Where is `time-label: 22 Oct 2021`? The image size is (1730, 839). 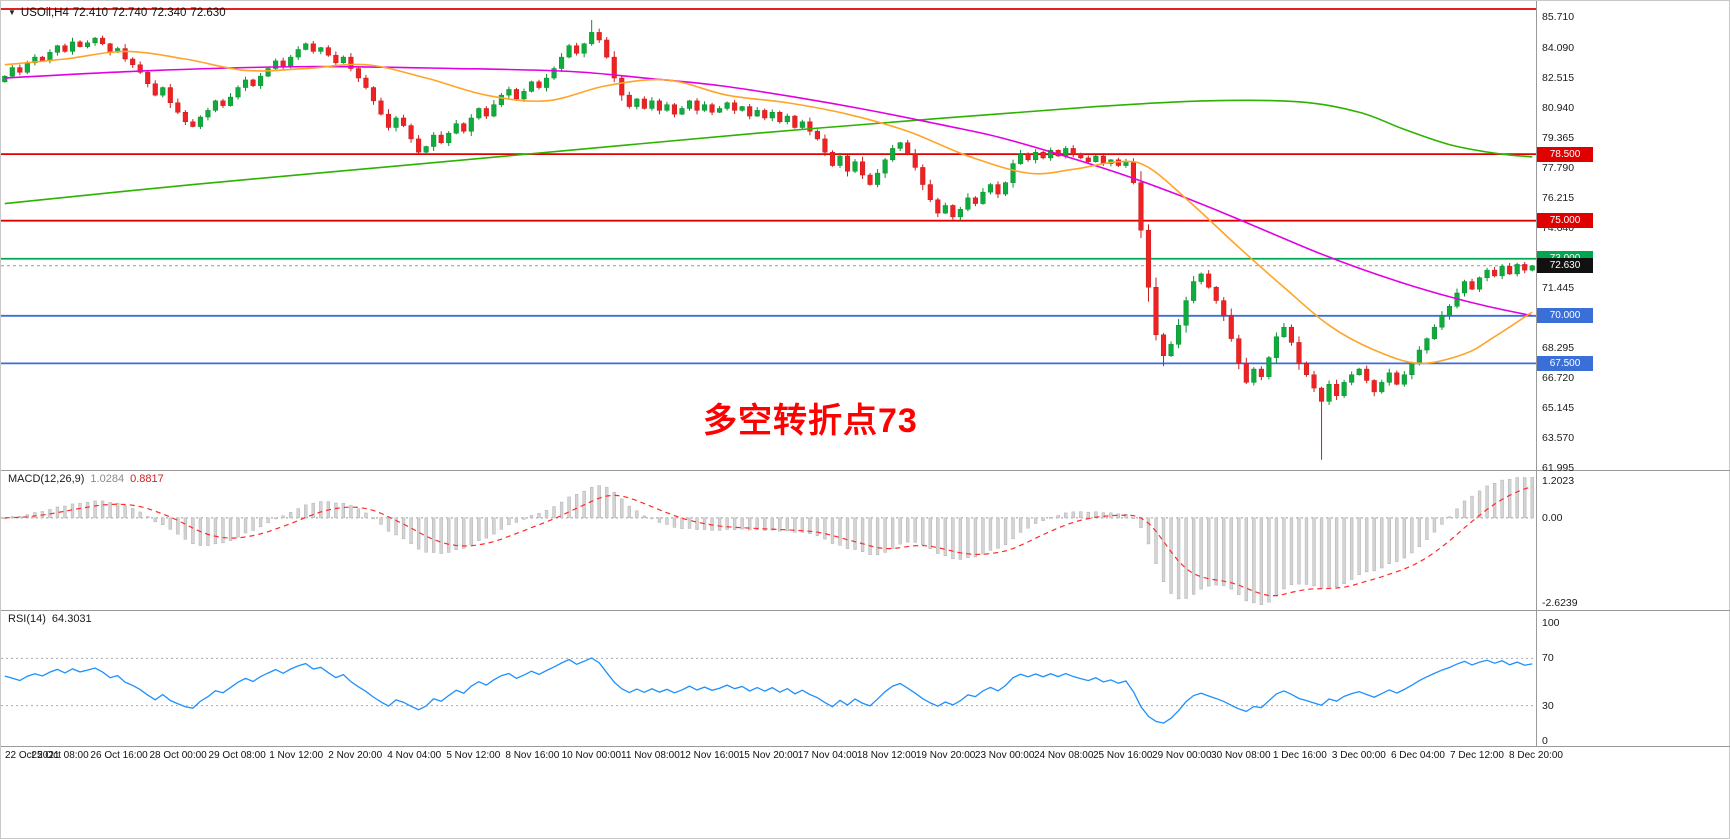 time-label: 22 Oct 2021 is located at coordinates (32, 755).